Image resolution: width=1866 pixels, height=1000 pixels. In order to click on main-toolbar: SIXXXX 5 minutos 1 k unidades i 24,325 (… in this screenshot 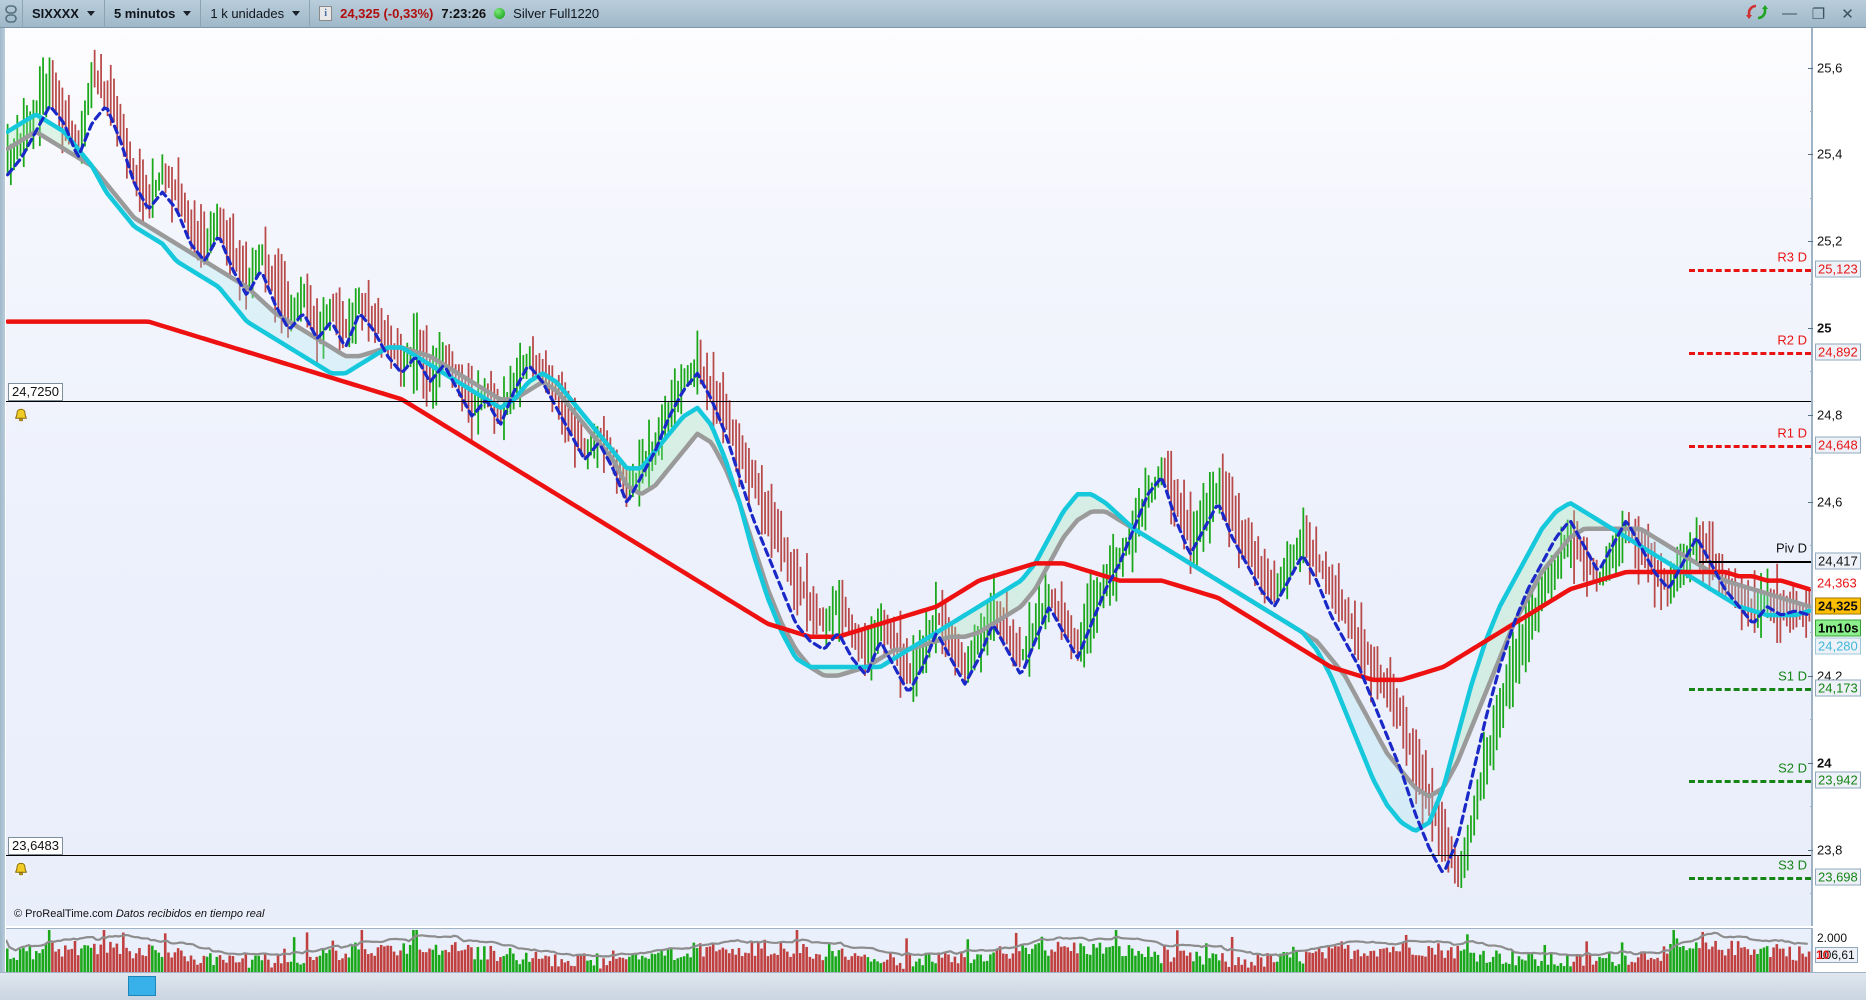, I will do `click(933, 14)`.